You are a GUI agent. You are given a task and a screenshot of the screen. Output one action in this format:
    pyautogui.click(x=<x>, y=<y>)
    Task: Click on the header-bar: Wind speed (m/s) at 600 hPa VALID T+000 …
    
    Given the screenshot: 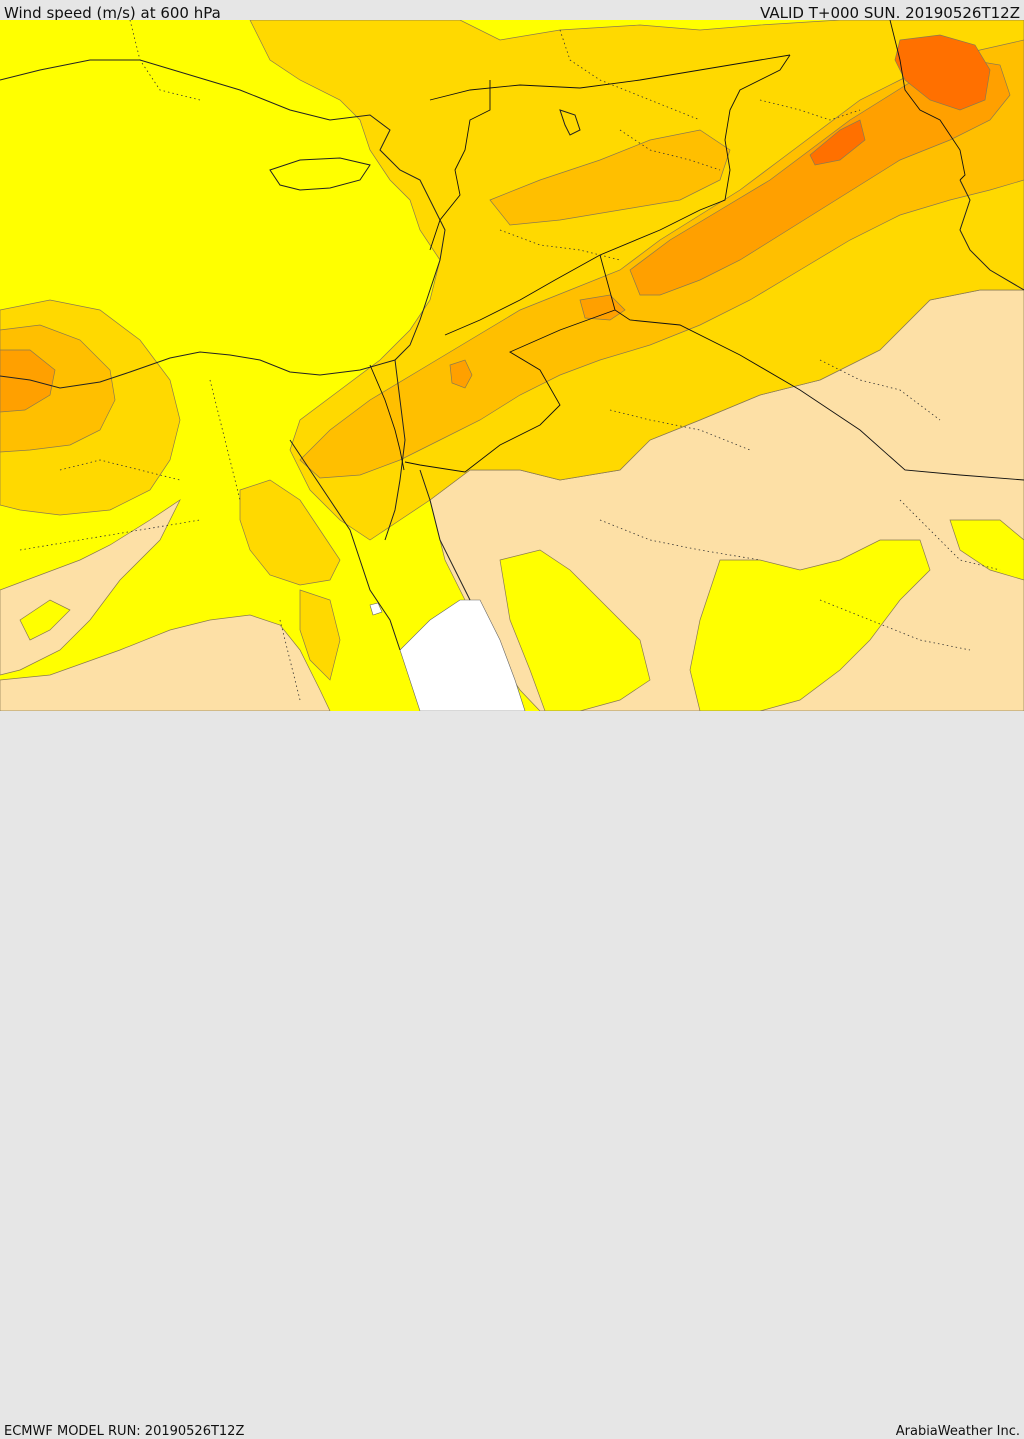 What is the action you would take?
    pyautogui.click(x=512, y=11)
    